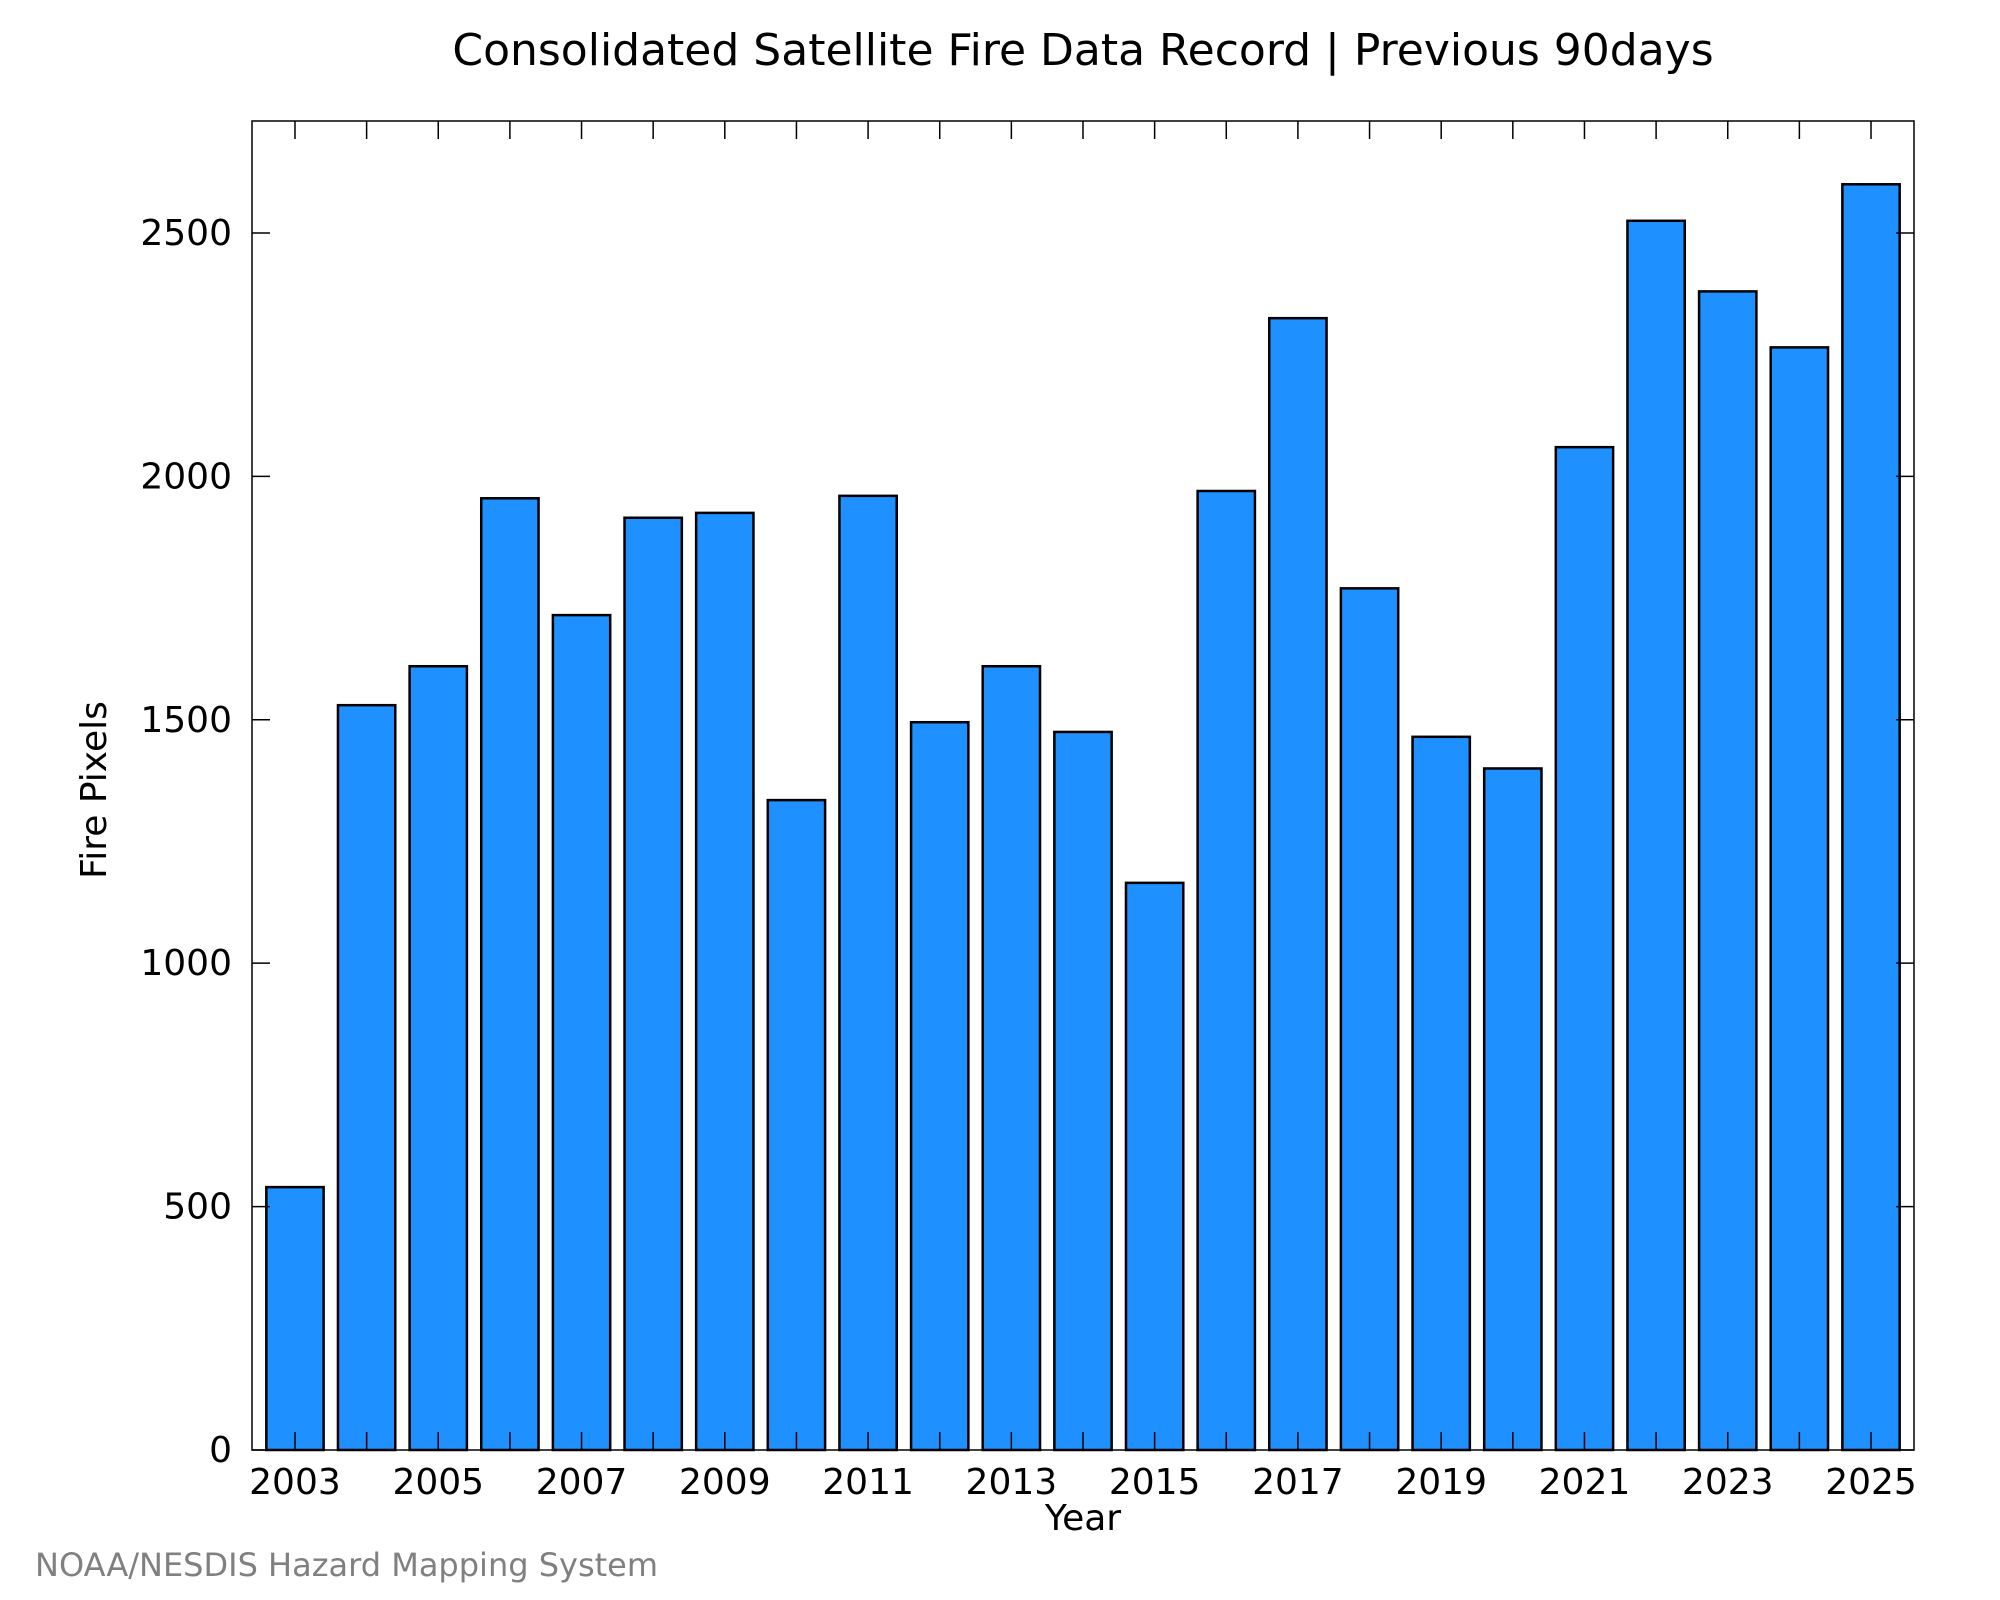 This screenshot has width=2000, height=1600. I want to click on x-tick-label-2005: 2005, so click(438, 1482).